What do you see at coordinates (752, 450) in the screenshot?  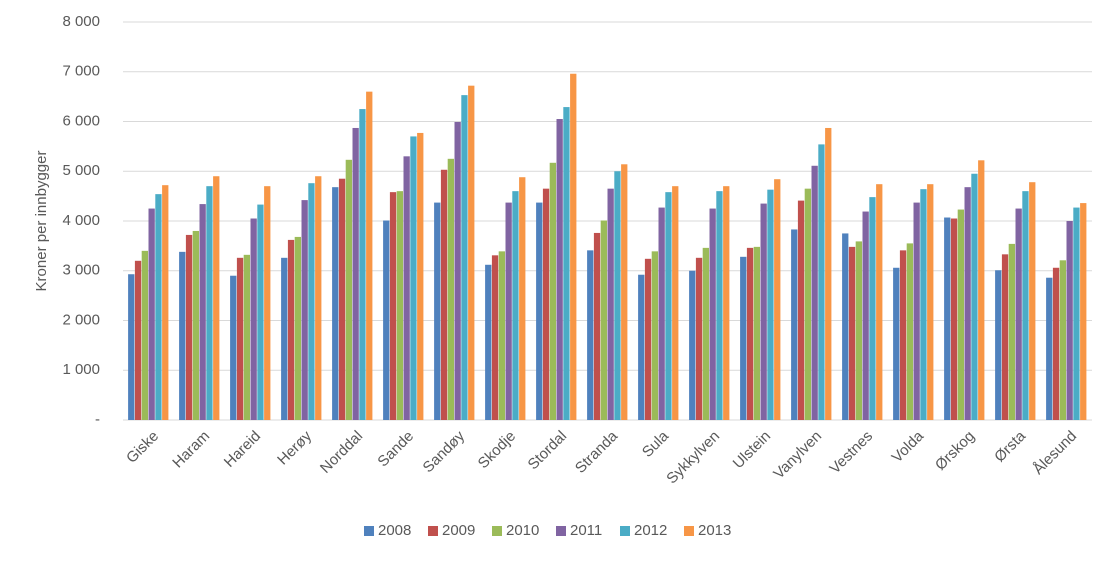 I see `x-tick-label: Ulstein` at bounding box center [752, 450].